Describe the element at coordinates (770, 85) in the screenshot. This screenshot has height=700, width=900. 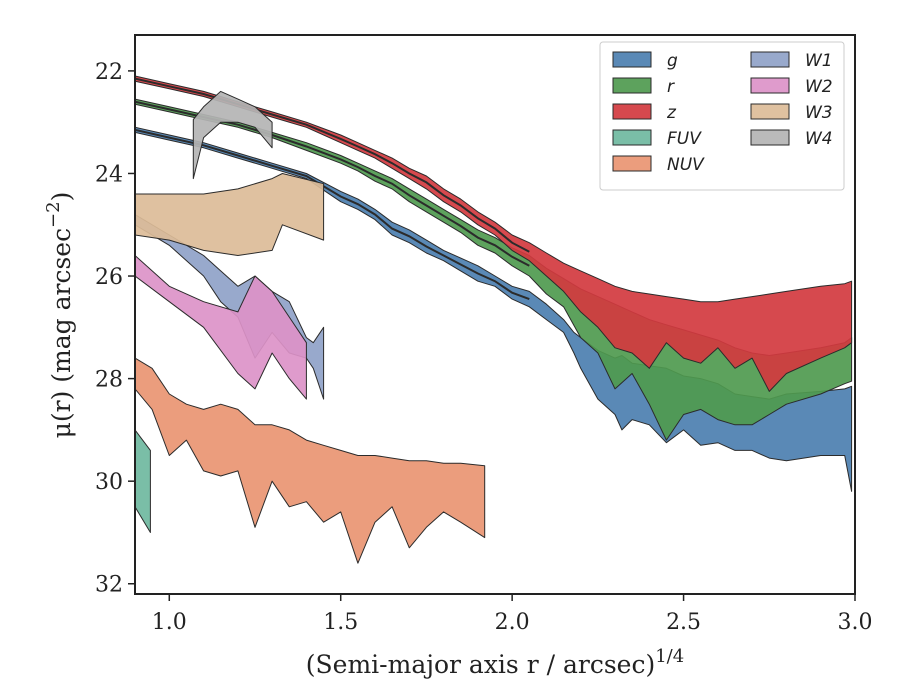
I see `legend-swatch-w2` at that location.